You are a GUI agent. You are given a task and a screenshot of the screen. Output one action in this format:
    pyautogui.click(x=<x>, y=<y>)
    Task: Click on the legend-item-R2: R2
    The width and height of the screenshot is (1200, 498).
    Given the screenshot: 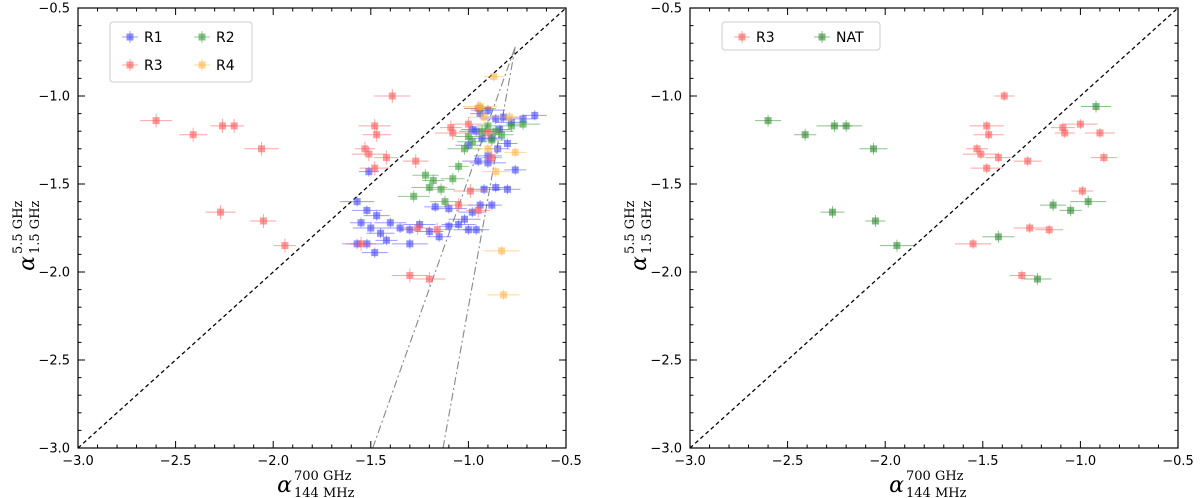 What is the action you would take?
    pyautogui.click(x=214, y=38)
    